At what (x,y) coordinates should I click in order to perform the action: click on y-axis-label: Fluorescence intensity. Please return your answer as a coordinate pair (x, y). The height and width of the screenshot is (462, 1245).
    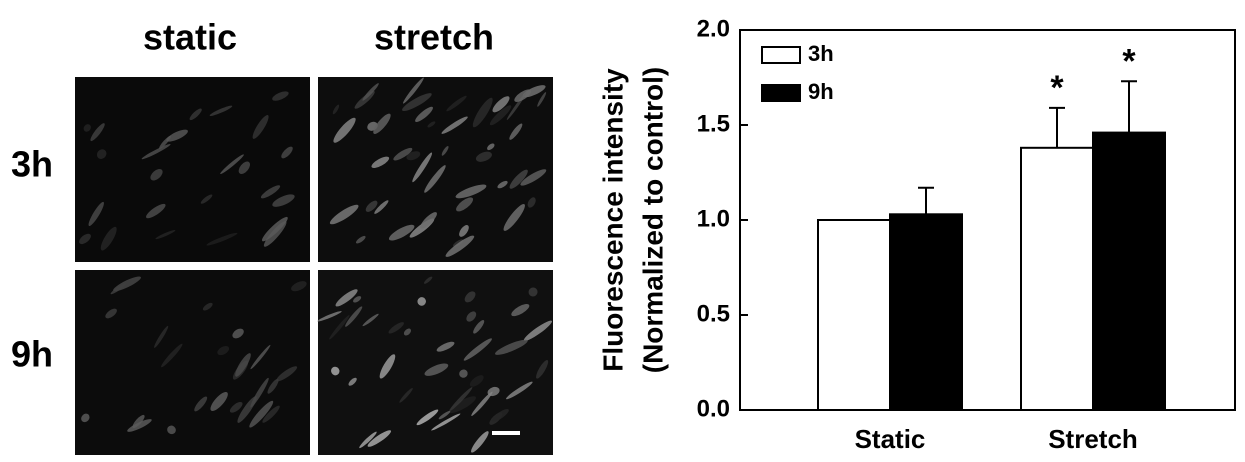
    Looking at the image, I should click on (612, 220).